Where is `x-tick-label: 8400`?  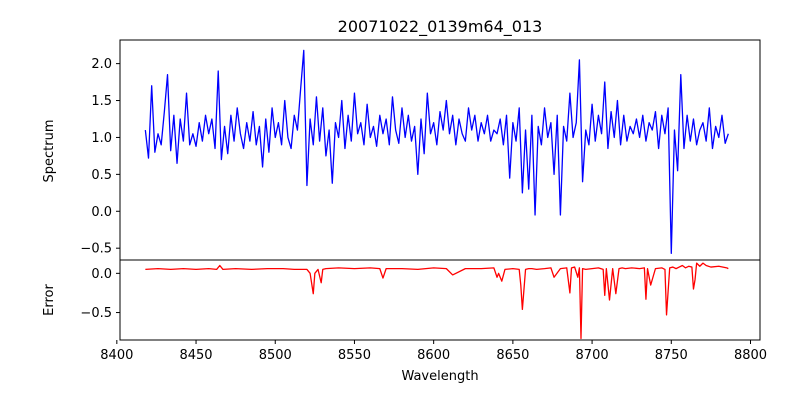 x-tick-label: 8400 is located at coordinates (116, 355).